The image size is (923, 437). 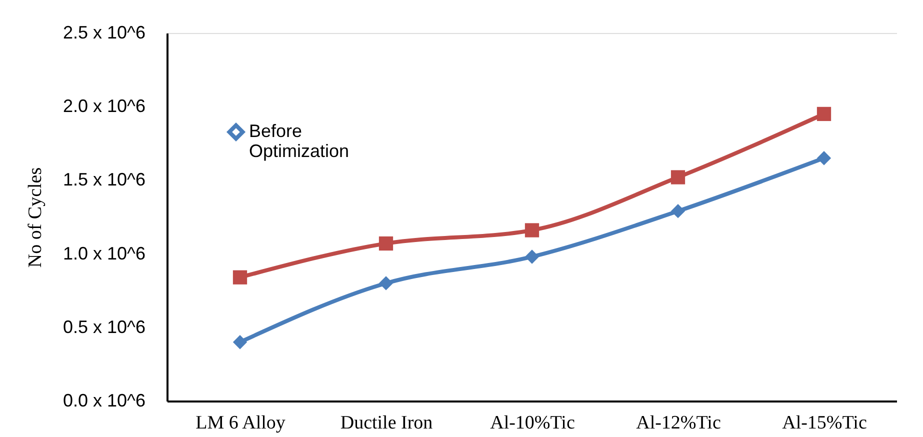 What do you see at coordinates (104, 180) in the screenshot?
I see `y-tick-label: 1.5 x 10^6` at bounding box center [104, 180].